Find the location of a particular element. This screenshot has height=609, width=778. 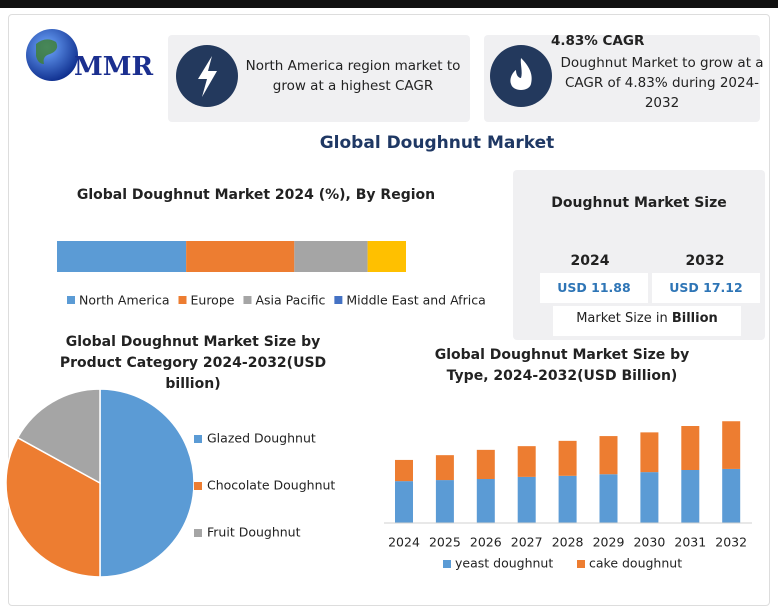

x-tick-label: 2024 is located at coordinates (404, 542).